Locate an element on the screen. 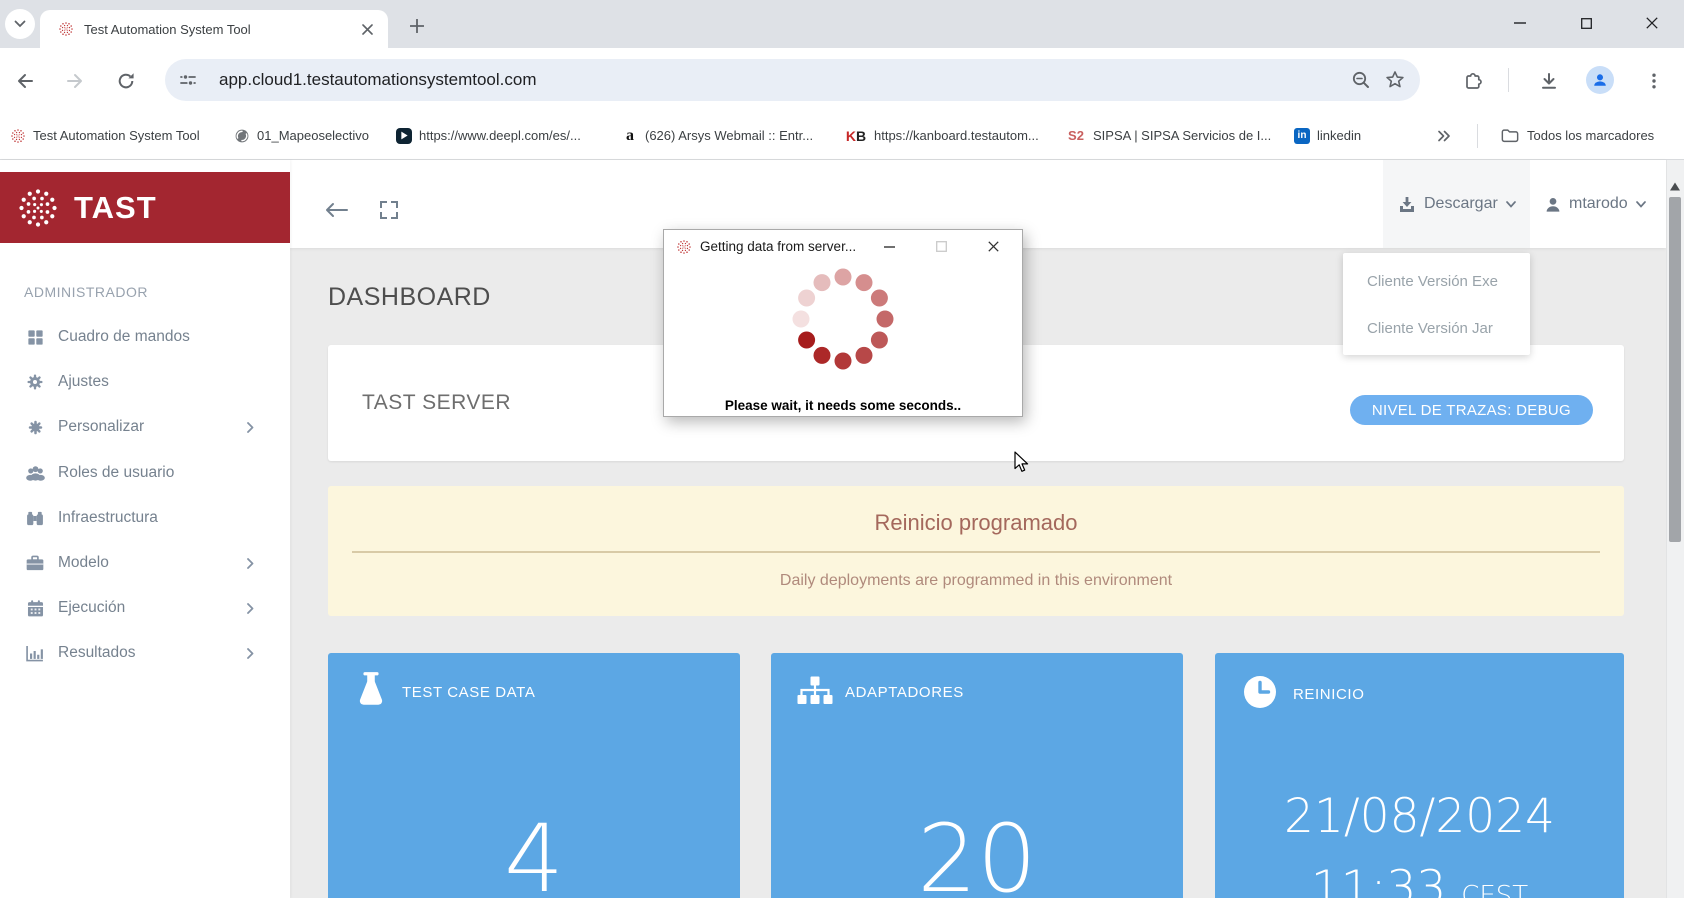  sidebar is located at coordinates (145, 529).